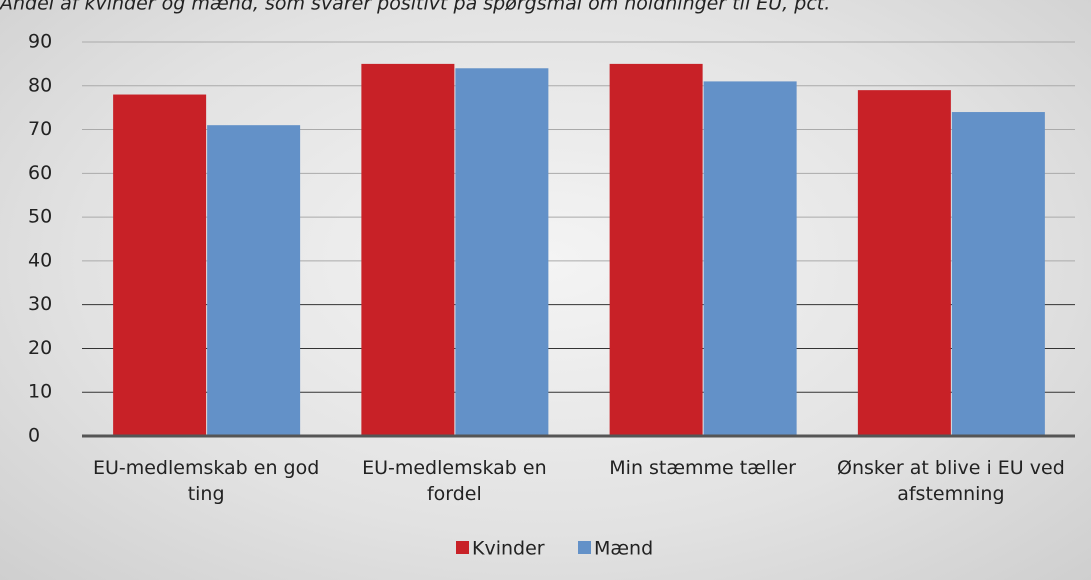 The width and height of the screenshot is (1091, 580). I want to click on y-tick-label: 90, so click(40, 42).